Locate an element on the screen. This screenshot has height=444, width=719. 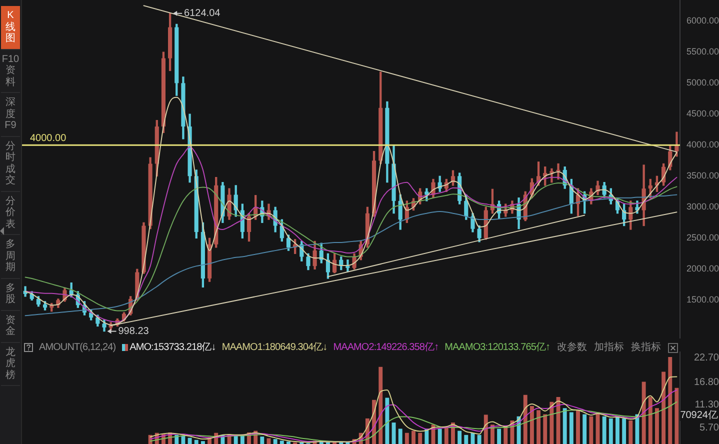
y-tick-label: 4000.00 is located at coordinates (702, 145).